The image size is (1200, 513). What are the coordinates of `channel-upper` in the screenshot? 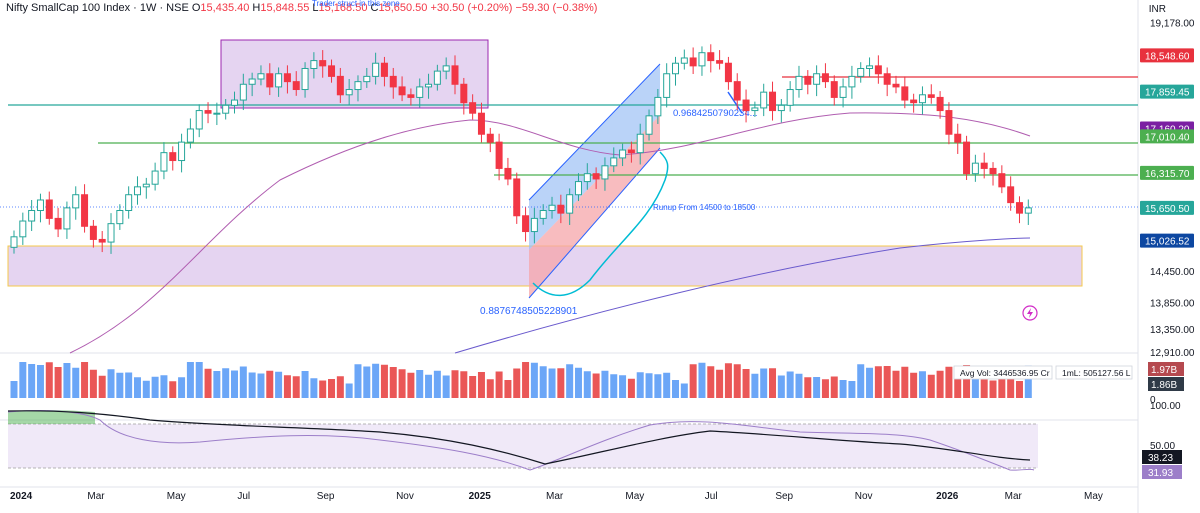 It's located at (594, 157).